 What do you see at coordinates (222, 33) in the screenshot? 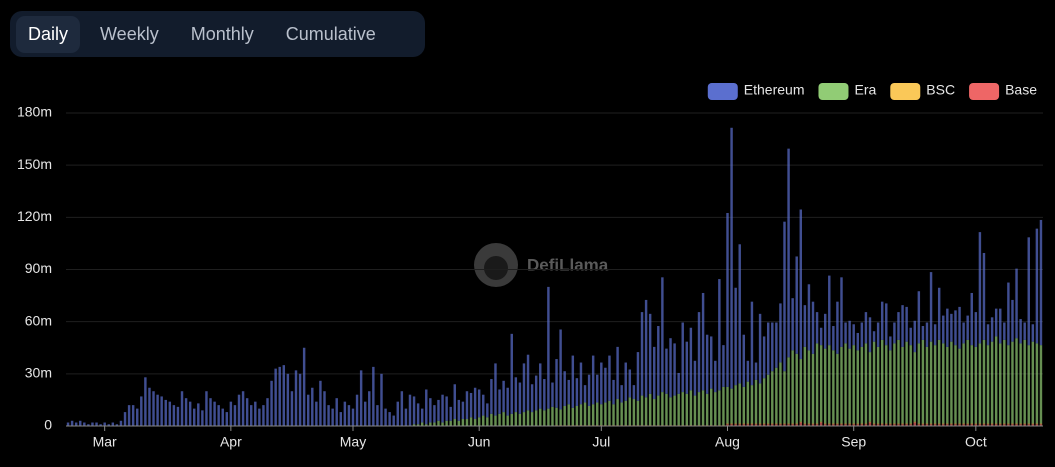
I see `tab: Monthly` at bounding box center [222, 33].